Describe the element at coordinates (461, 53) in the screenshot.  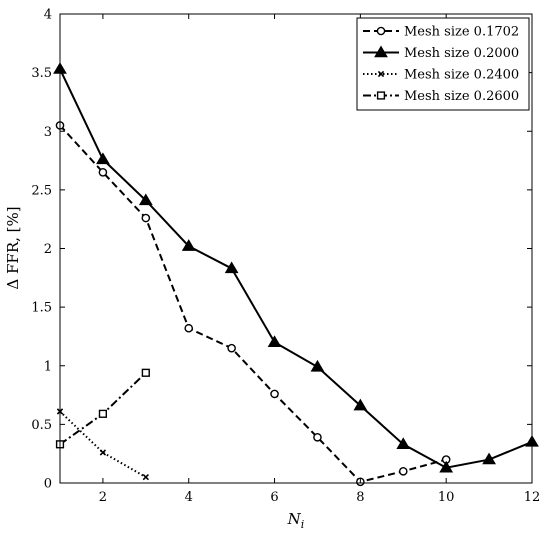
I see `legend-label: Mesh size 0.2000` at that location.